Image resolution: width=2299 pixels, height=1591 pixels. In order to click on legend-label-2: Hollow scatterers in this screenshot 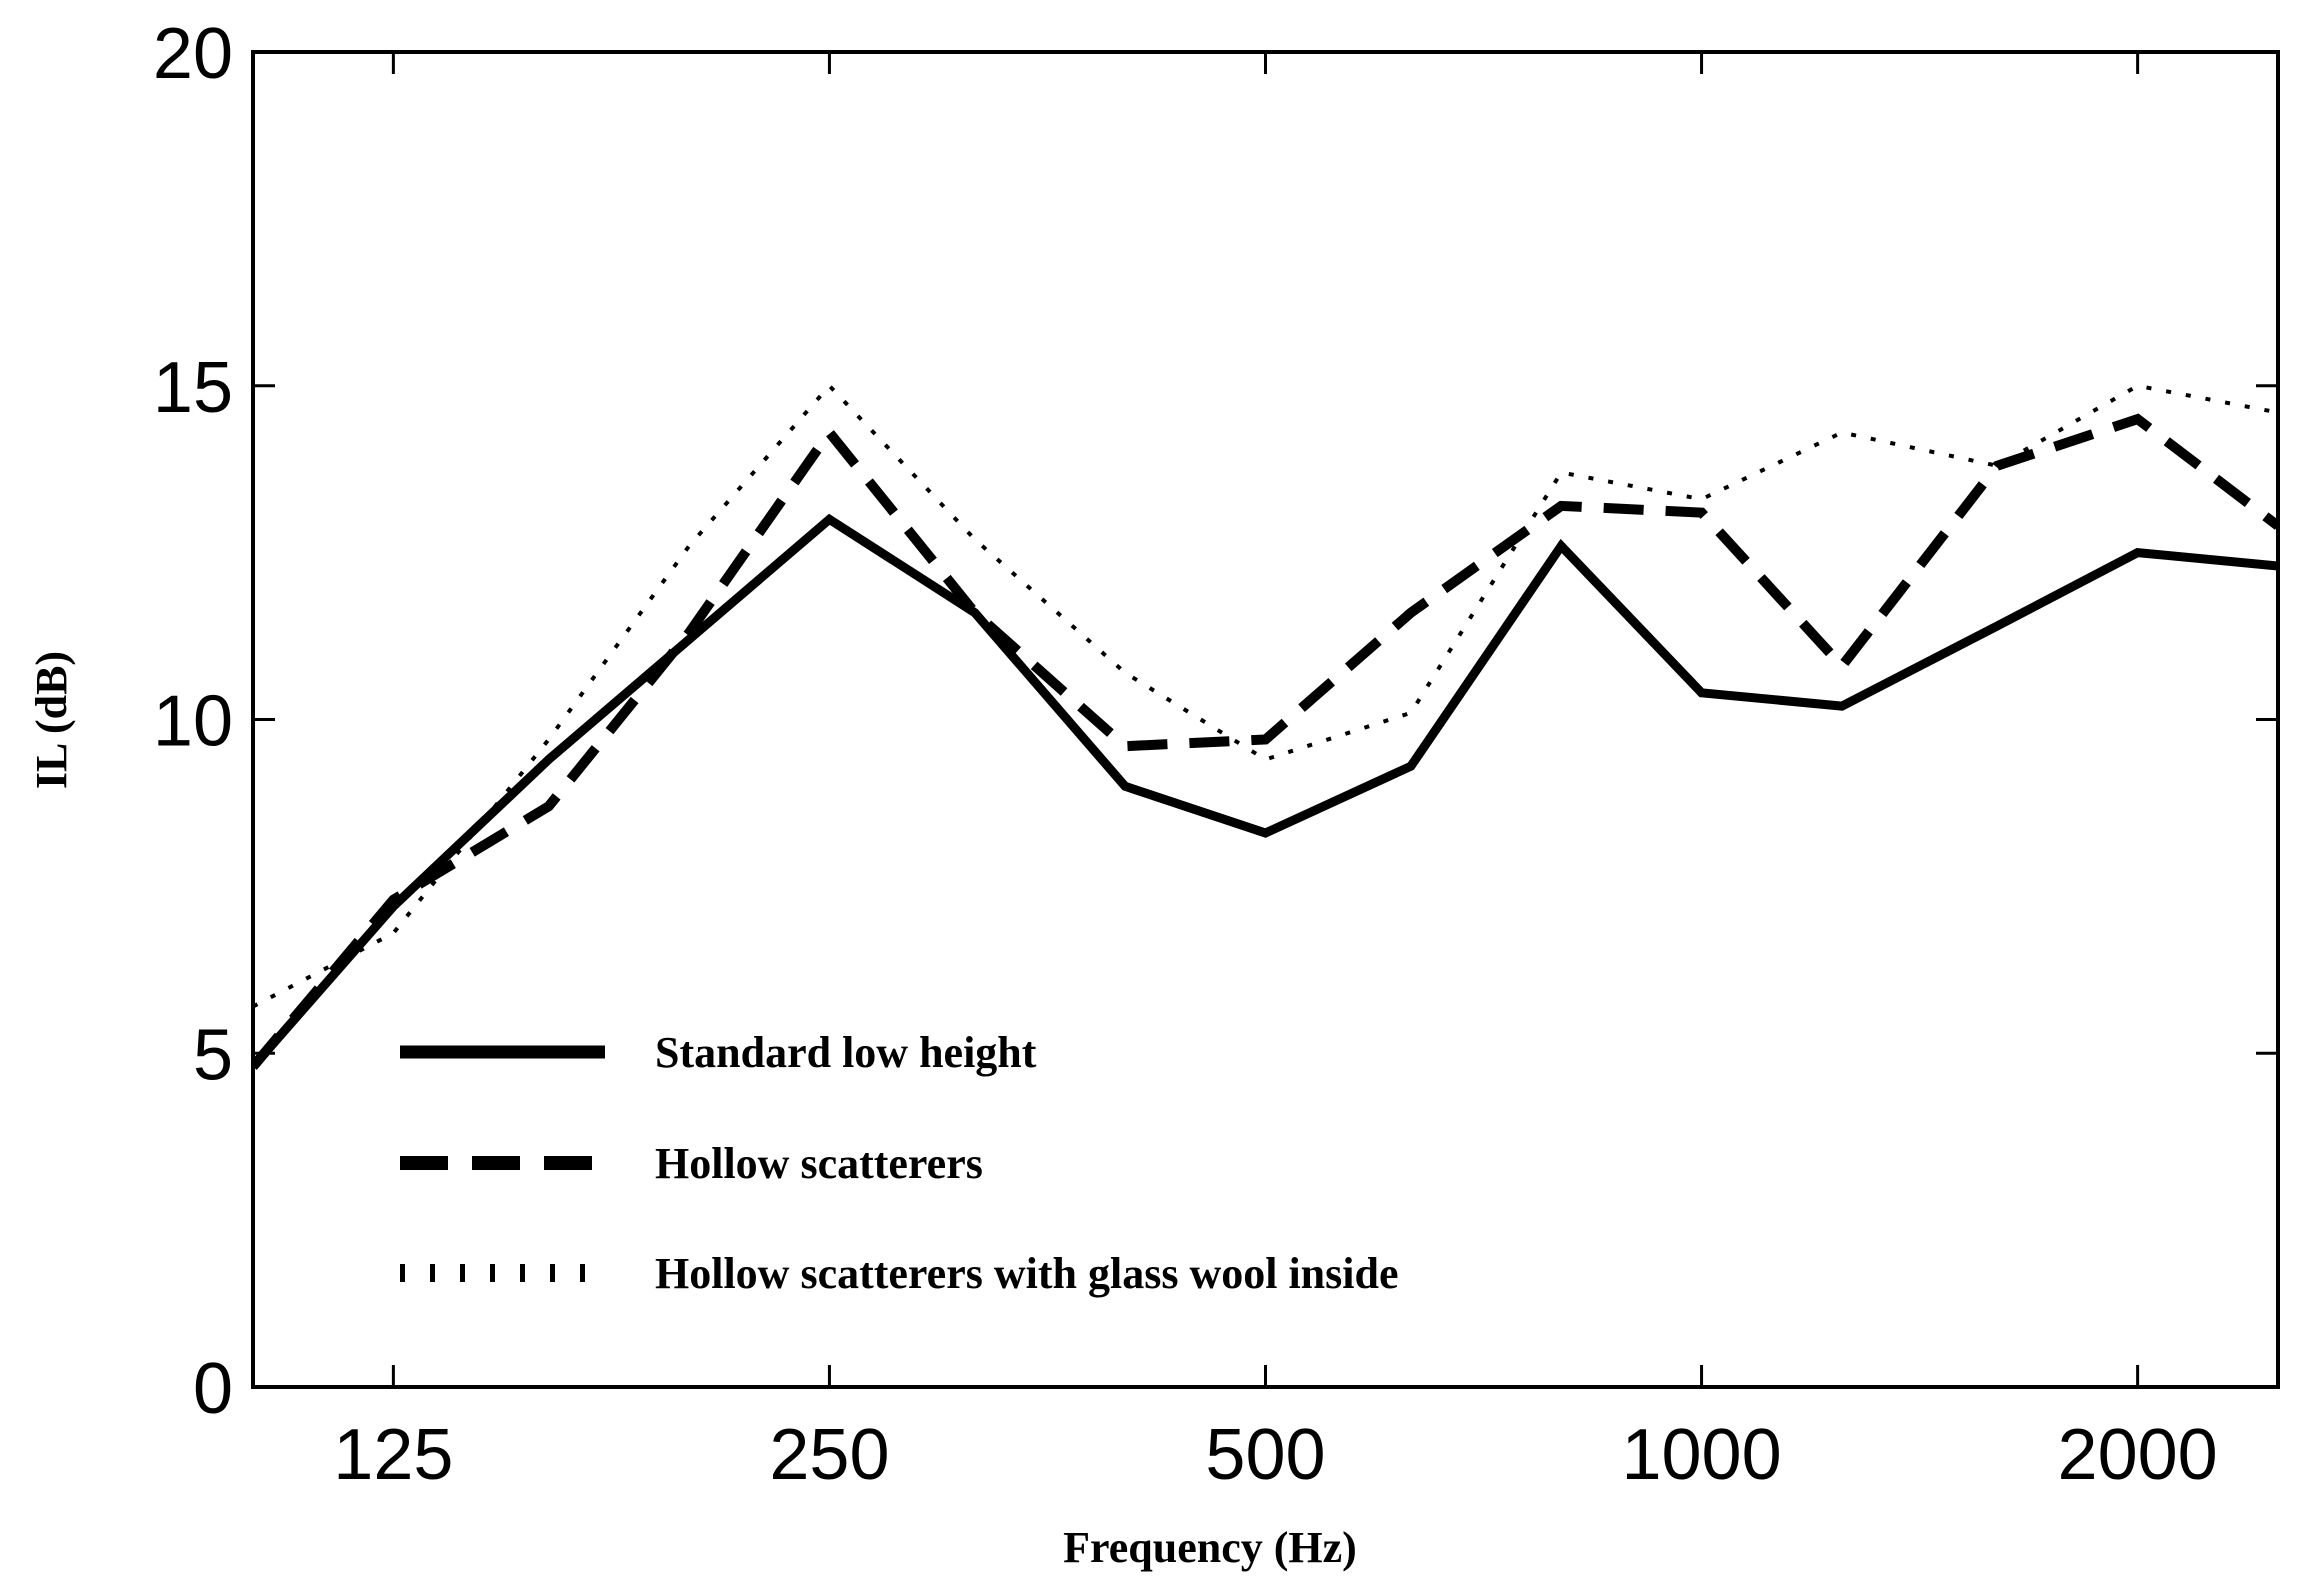, I will do `click(819, 1163)`.